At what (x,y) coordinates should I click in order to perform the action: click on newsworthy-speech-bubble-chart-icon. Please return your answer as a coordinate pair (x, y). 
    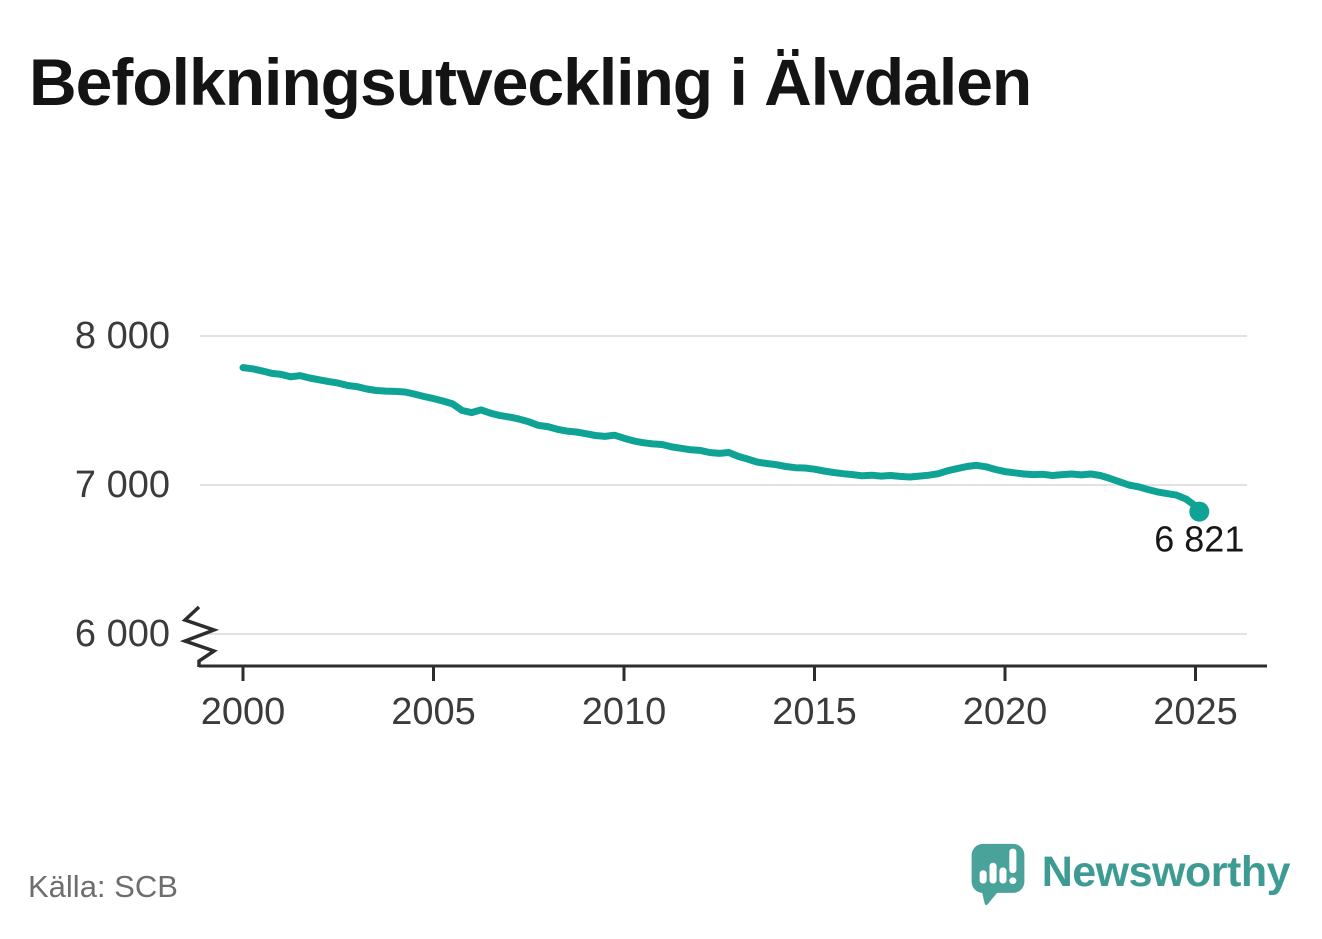
    Looking at the image, I should click on (998, 874).